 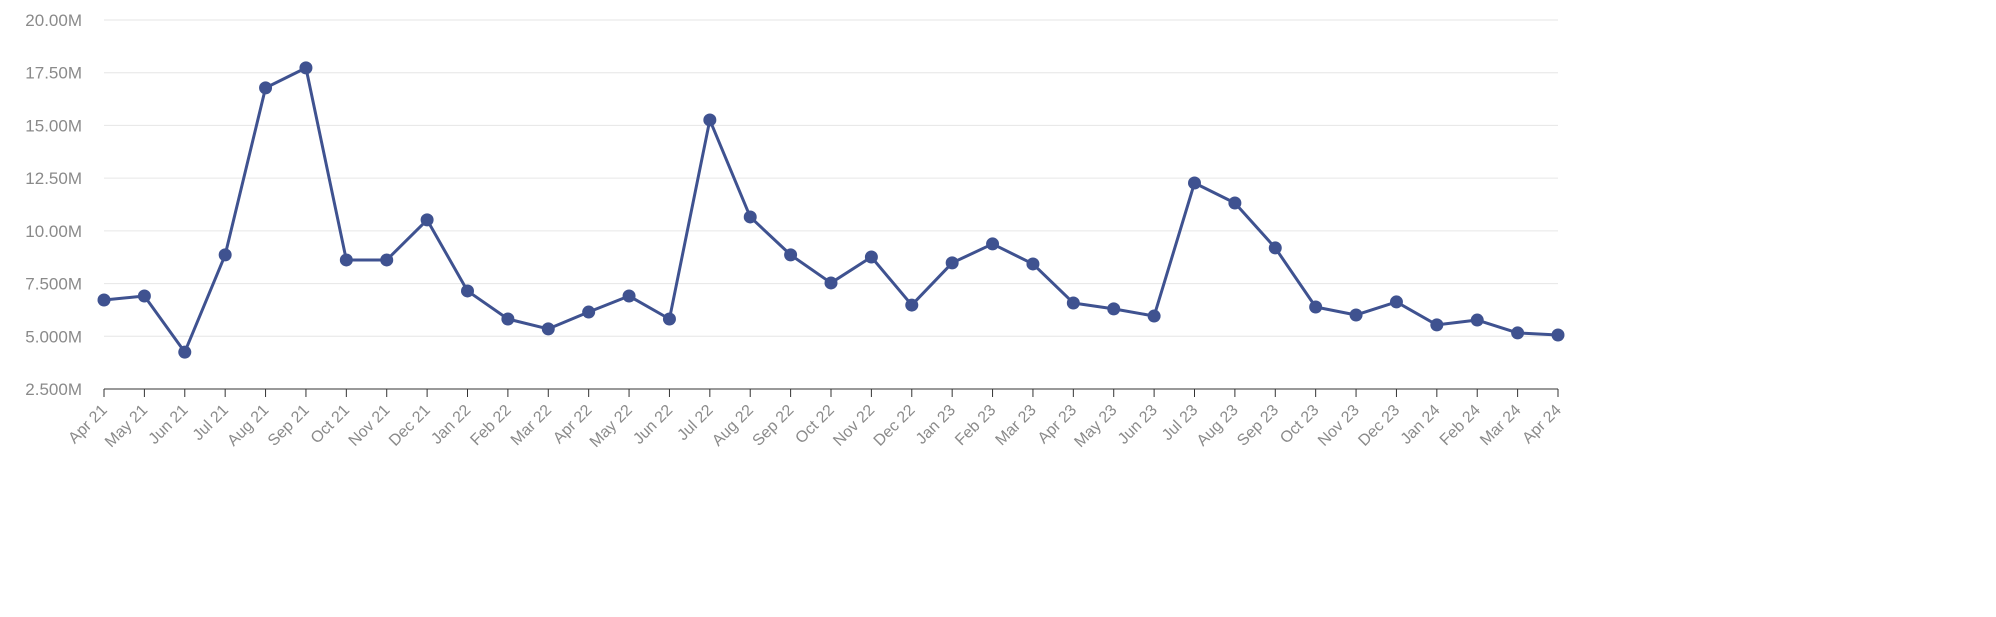 What do you see at coordinates (611, 426) in the screenshot?
I see `x-tick-label: May 22` at bounding box center [611, 426].